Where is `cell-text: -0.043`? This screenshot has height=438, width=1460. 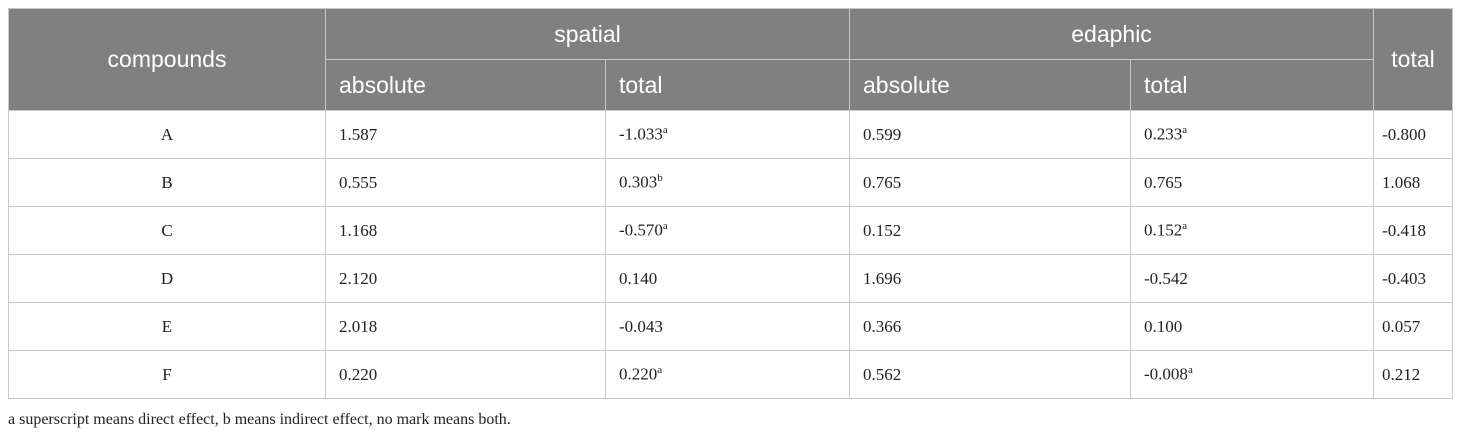 cell-text: -0.043 is located at coordinates (641, 326).